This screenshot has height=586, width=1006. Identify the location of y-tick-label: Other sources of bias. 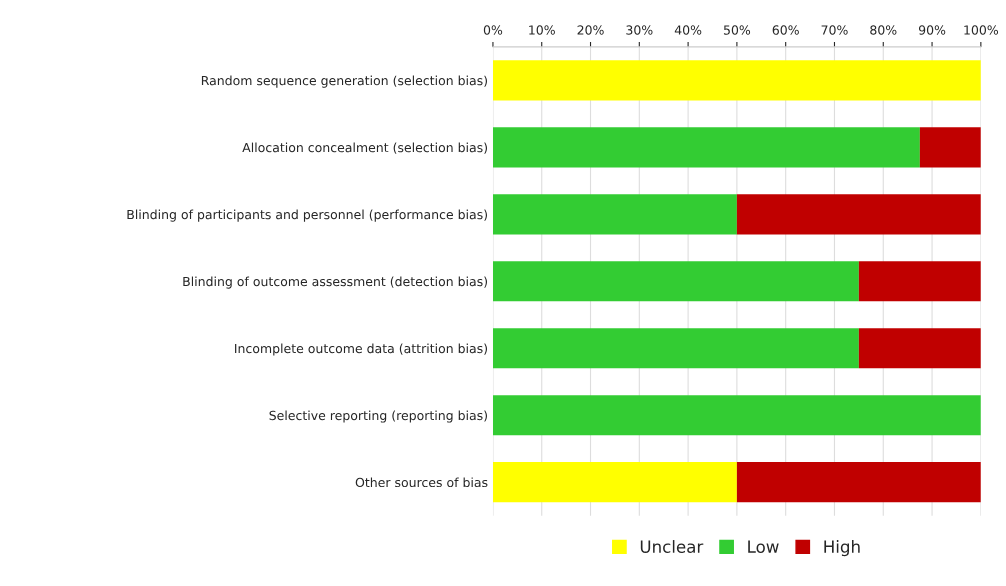
(421, 482).